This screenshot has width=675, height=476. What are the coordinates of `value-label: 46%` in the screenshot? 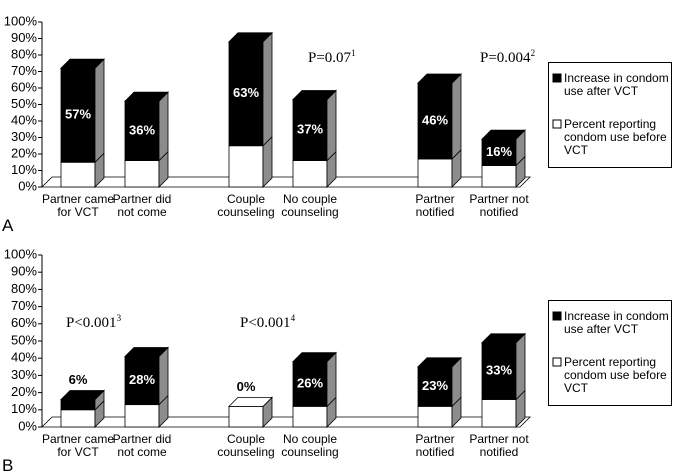 It's located at (435, 119).